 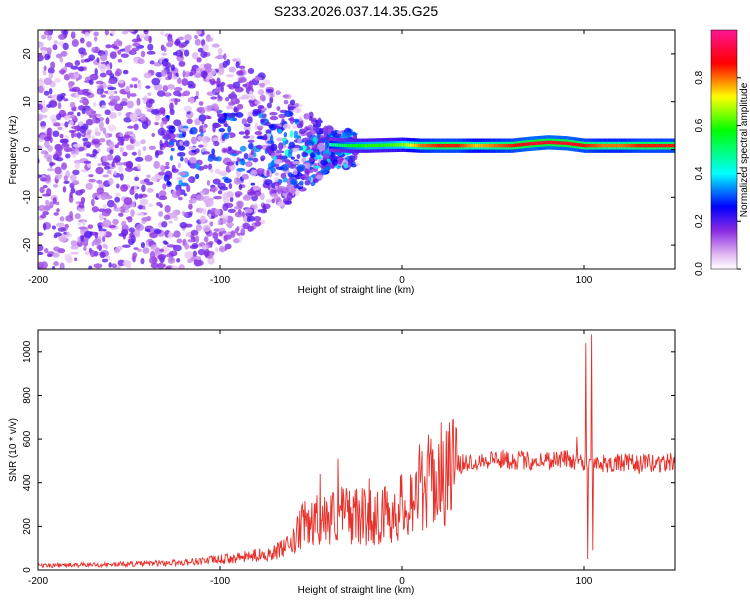 What do you see at coordinates (220, 280) in the screenshot?
I see `x-tick-label: -100` at bounding box center [220, 280].